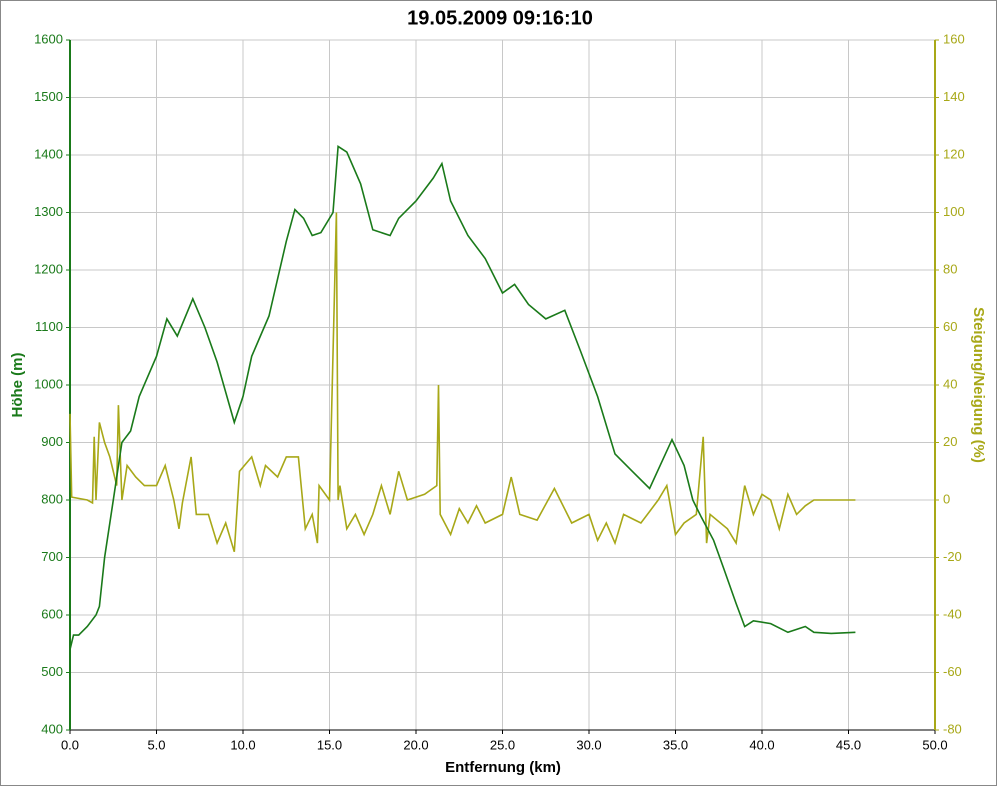  What do you see at coordinates (952, 613) in the screenshot?
I see `y2-tick-label: -40` at bounding box center [952, 613].